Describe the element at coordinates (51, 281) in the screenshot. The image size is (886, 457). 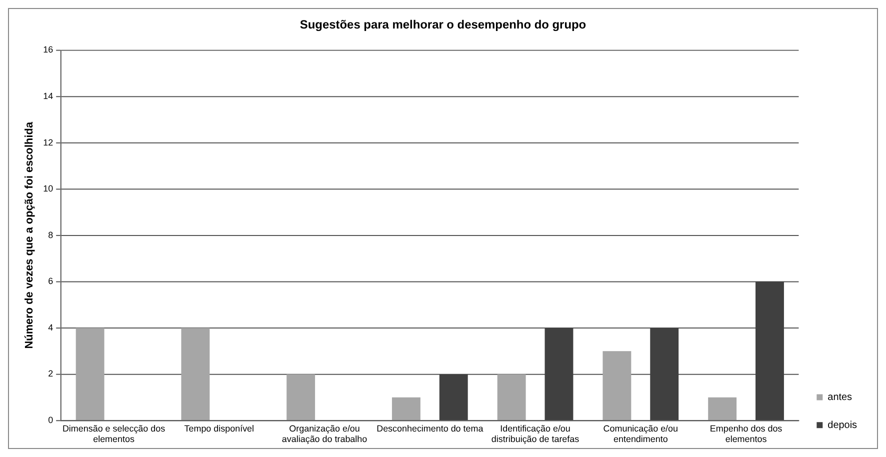
I see `y-tick-label: 6` at that location.